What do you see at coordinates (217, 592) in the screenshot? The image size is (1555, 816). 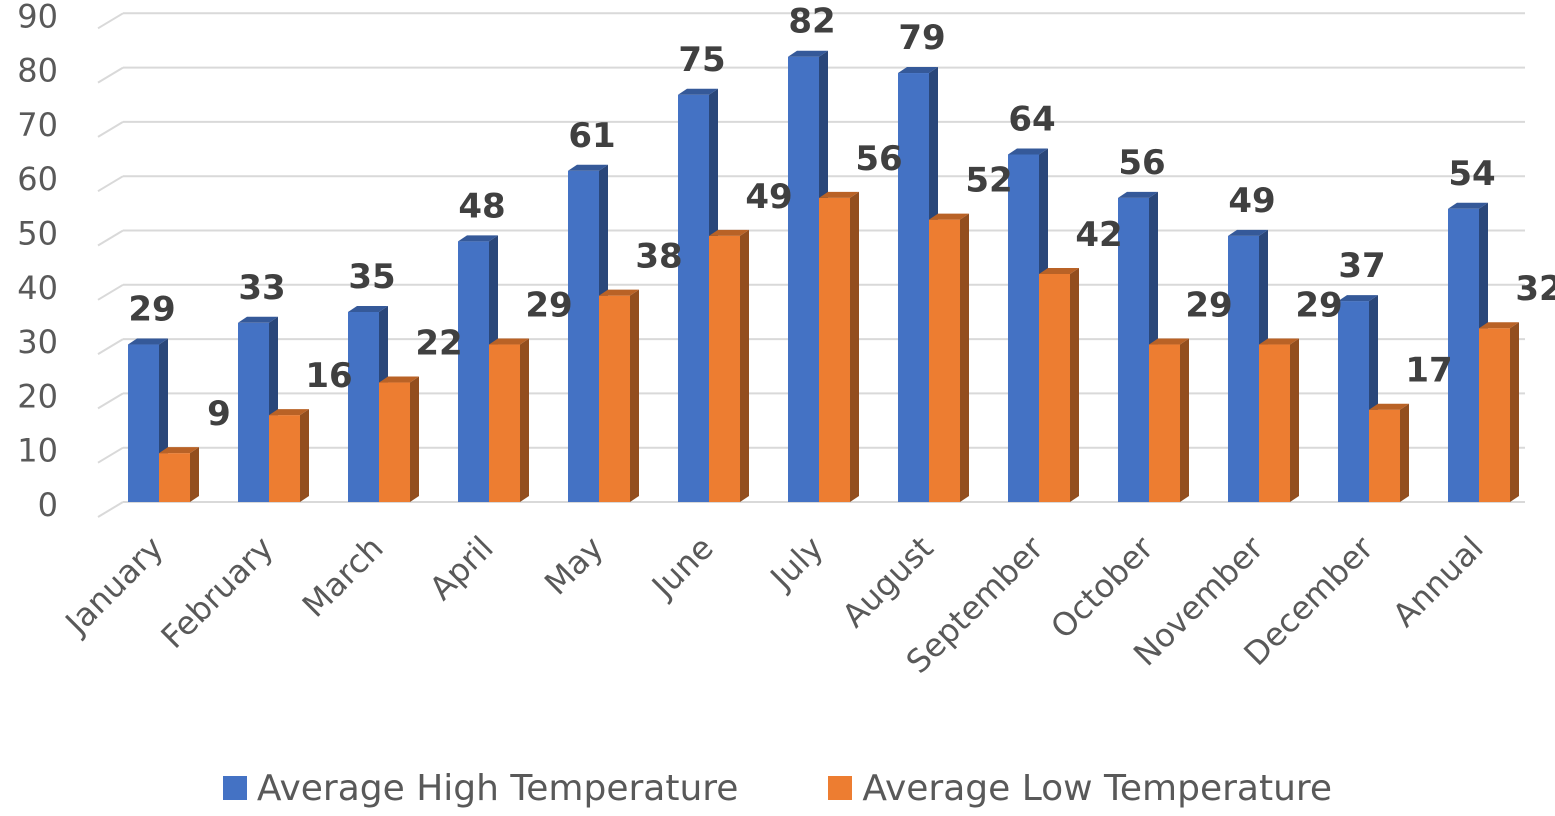 I see `x-tick-label: February` at bounding box center [217, 592].